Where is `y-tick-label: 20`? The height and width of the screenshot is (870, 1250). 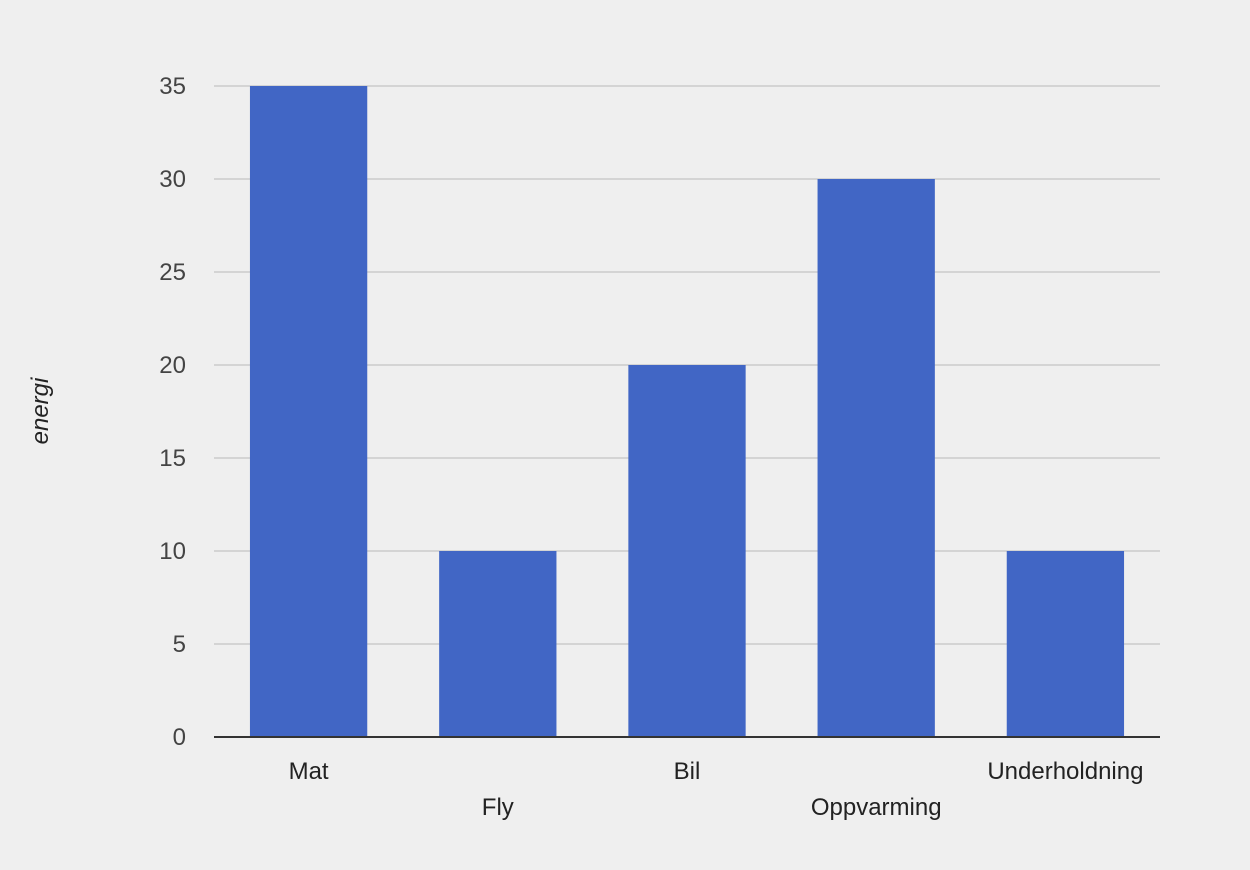
y-tick-label: 20 is located at coordinates (172, 365).